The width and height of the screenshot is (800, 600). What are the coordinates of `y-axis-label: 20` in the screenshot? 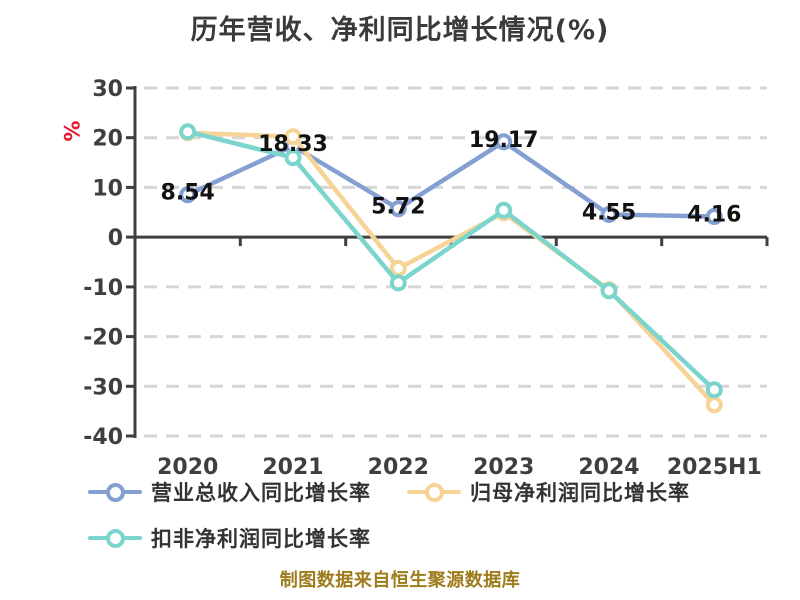 It's located at (107, 139).